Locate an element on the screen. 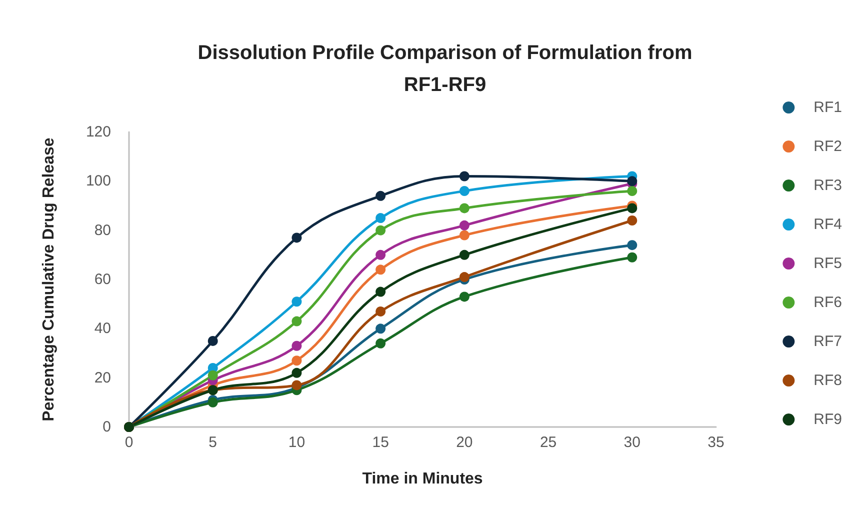 The image size is (867, 527). y-tick-label: 0 is located at coordinates (106, 427).